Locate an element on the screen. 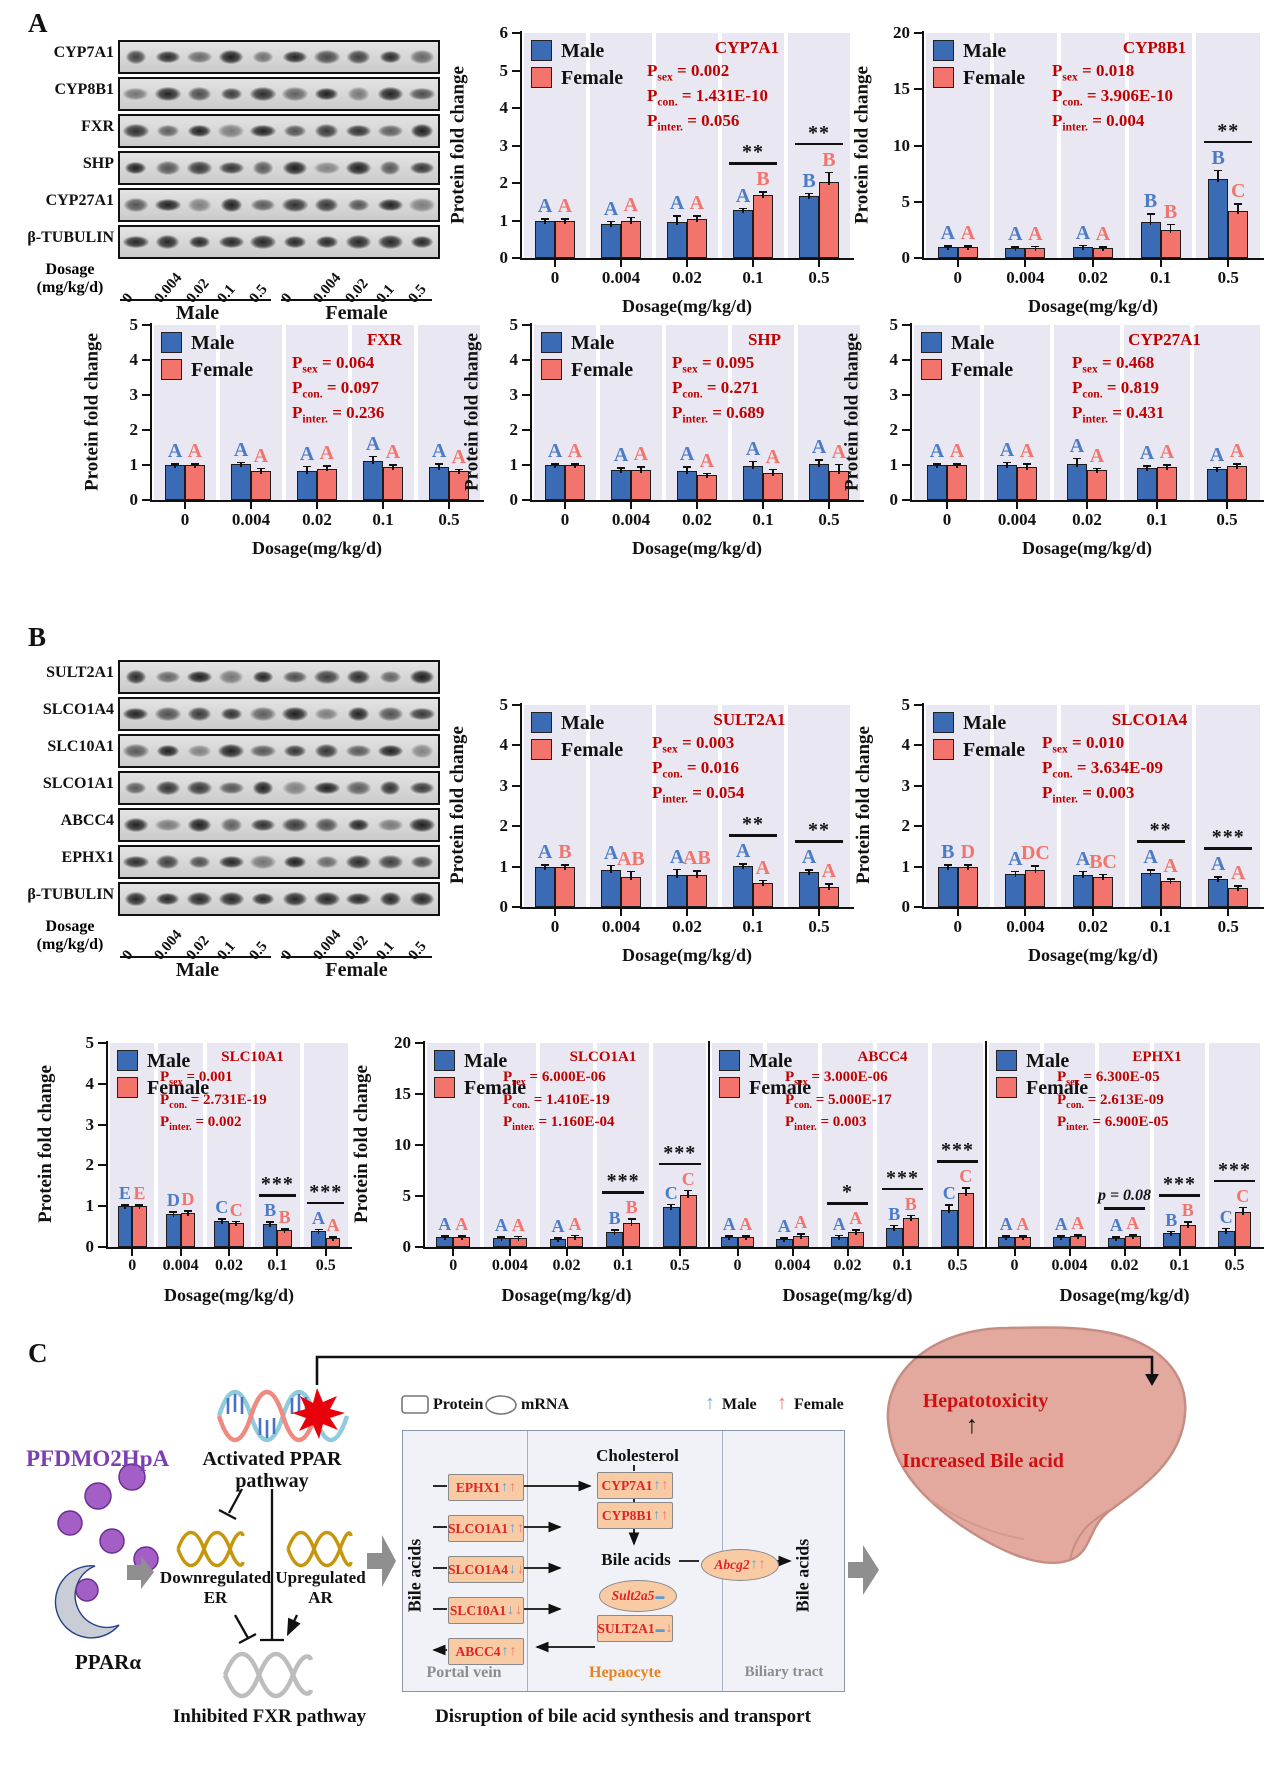 The image size is (1271, 1770). cholesterol-label: Cholesterol is located at coordinates (637, 1455).